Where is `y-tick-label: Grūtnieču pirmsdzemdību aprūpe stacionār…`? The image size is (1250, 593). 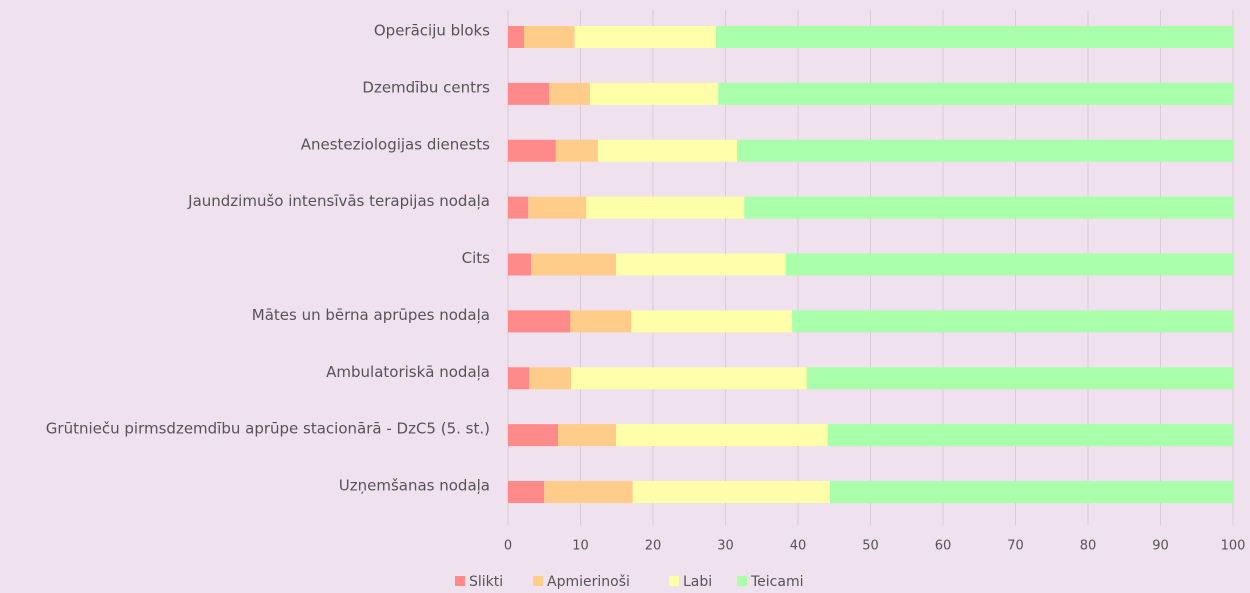 y-tick-label: Grūtnieču pirmsdzemdību aprūpe stacionār… is located at coordinates (268, 429).